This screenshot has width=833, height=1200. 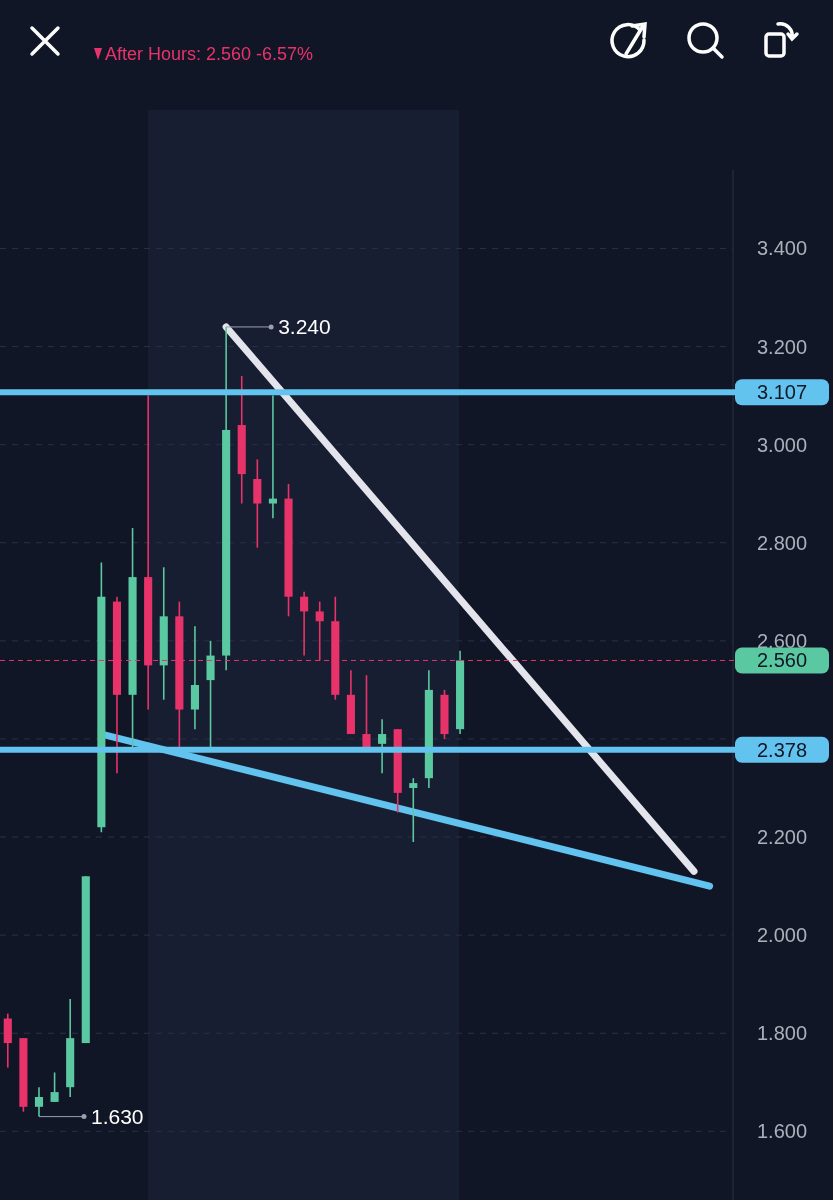 I want to click on y-tick-label: 2.600, so click(x=782, y=640).